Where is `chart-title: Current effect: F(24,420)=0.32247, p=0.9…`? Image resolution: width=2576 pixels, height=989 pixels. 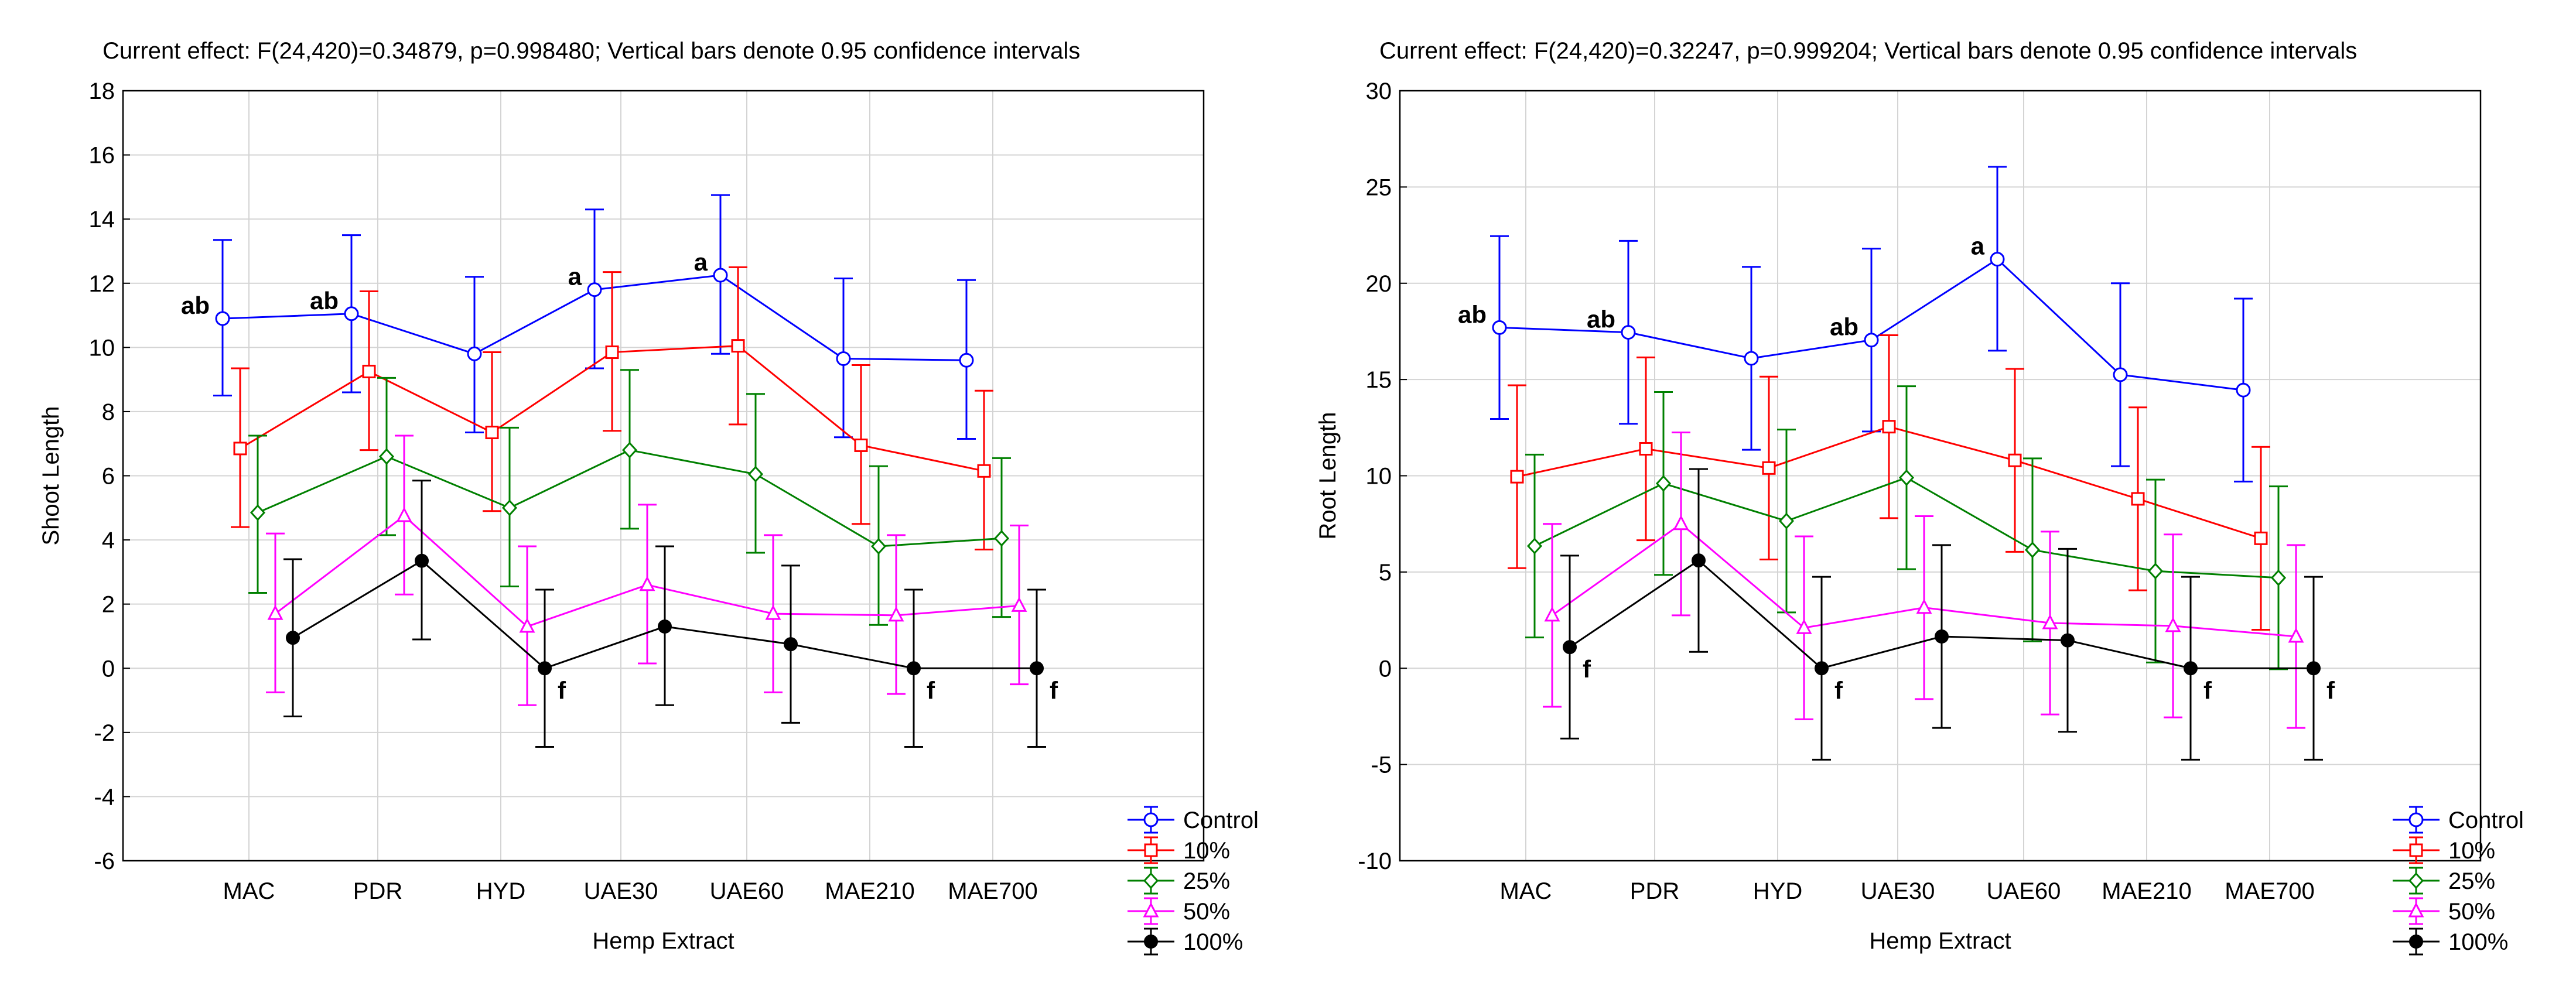
chart-title: Current effect: F(24,420)=0.32247, p=0.9… is located at coordinates (1868, 51).